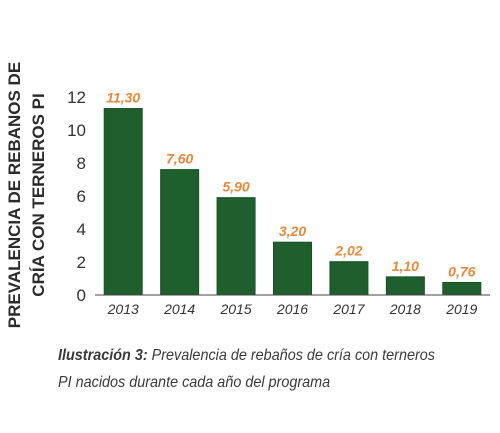 Image resolution: width=500 pixels, height=433 pixels. I want to click on value-label: 2,02, so click(348, 251).